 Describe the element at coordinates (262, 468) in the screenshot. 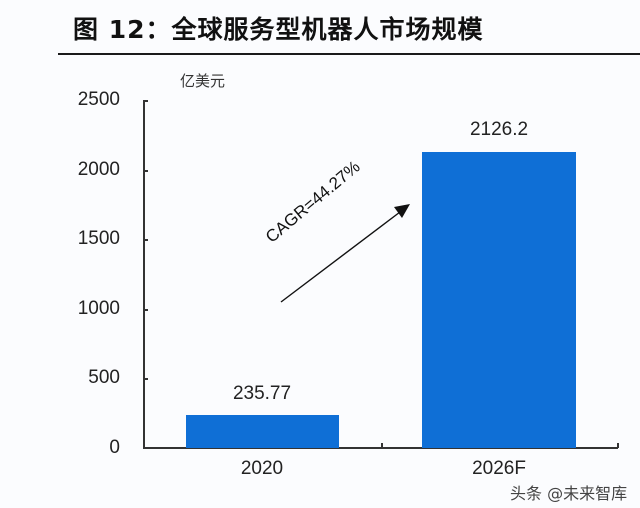

I see `x-label-2020: 2020` at that location.